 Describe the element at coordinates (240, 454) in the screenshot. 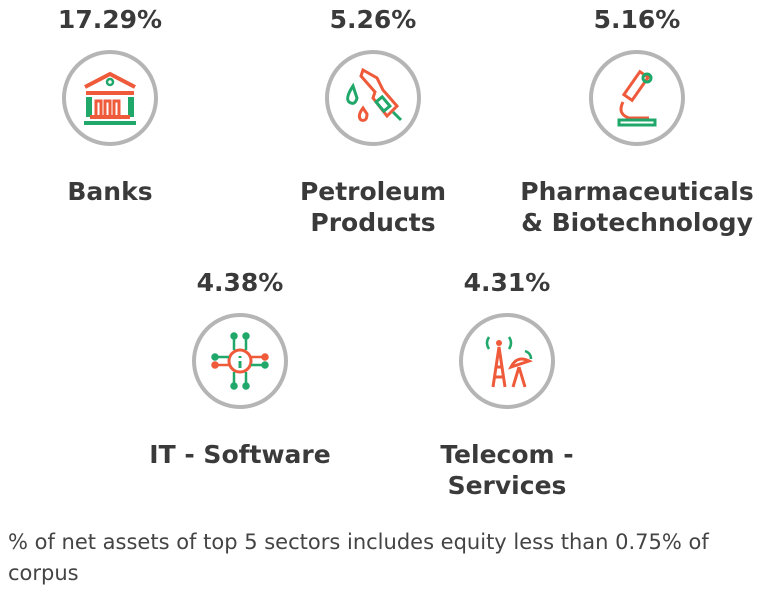

I see `sector-label: IT - Software` at that location.